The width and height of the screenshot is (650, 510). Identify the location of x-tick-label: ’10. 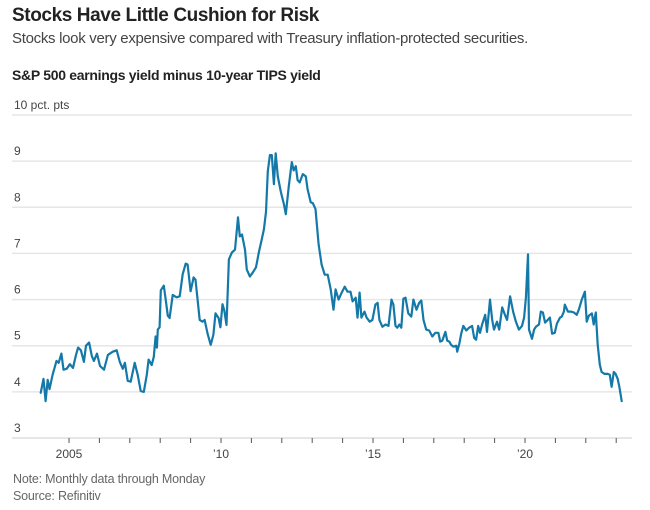
(221, 454).